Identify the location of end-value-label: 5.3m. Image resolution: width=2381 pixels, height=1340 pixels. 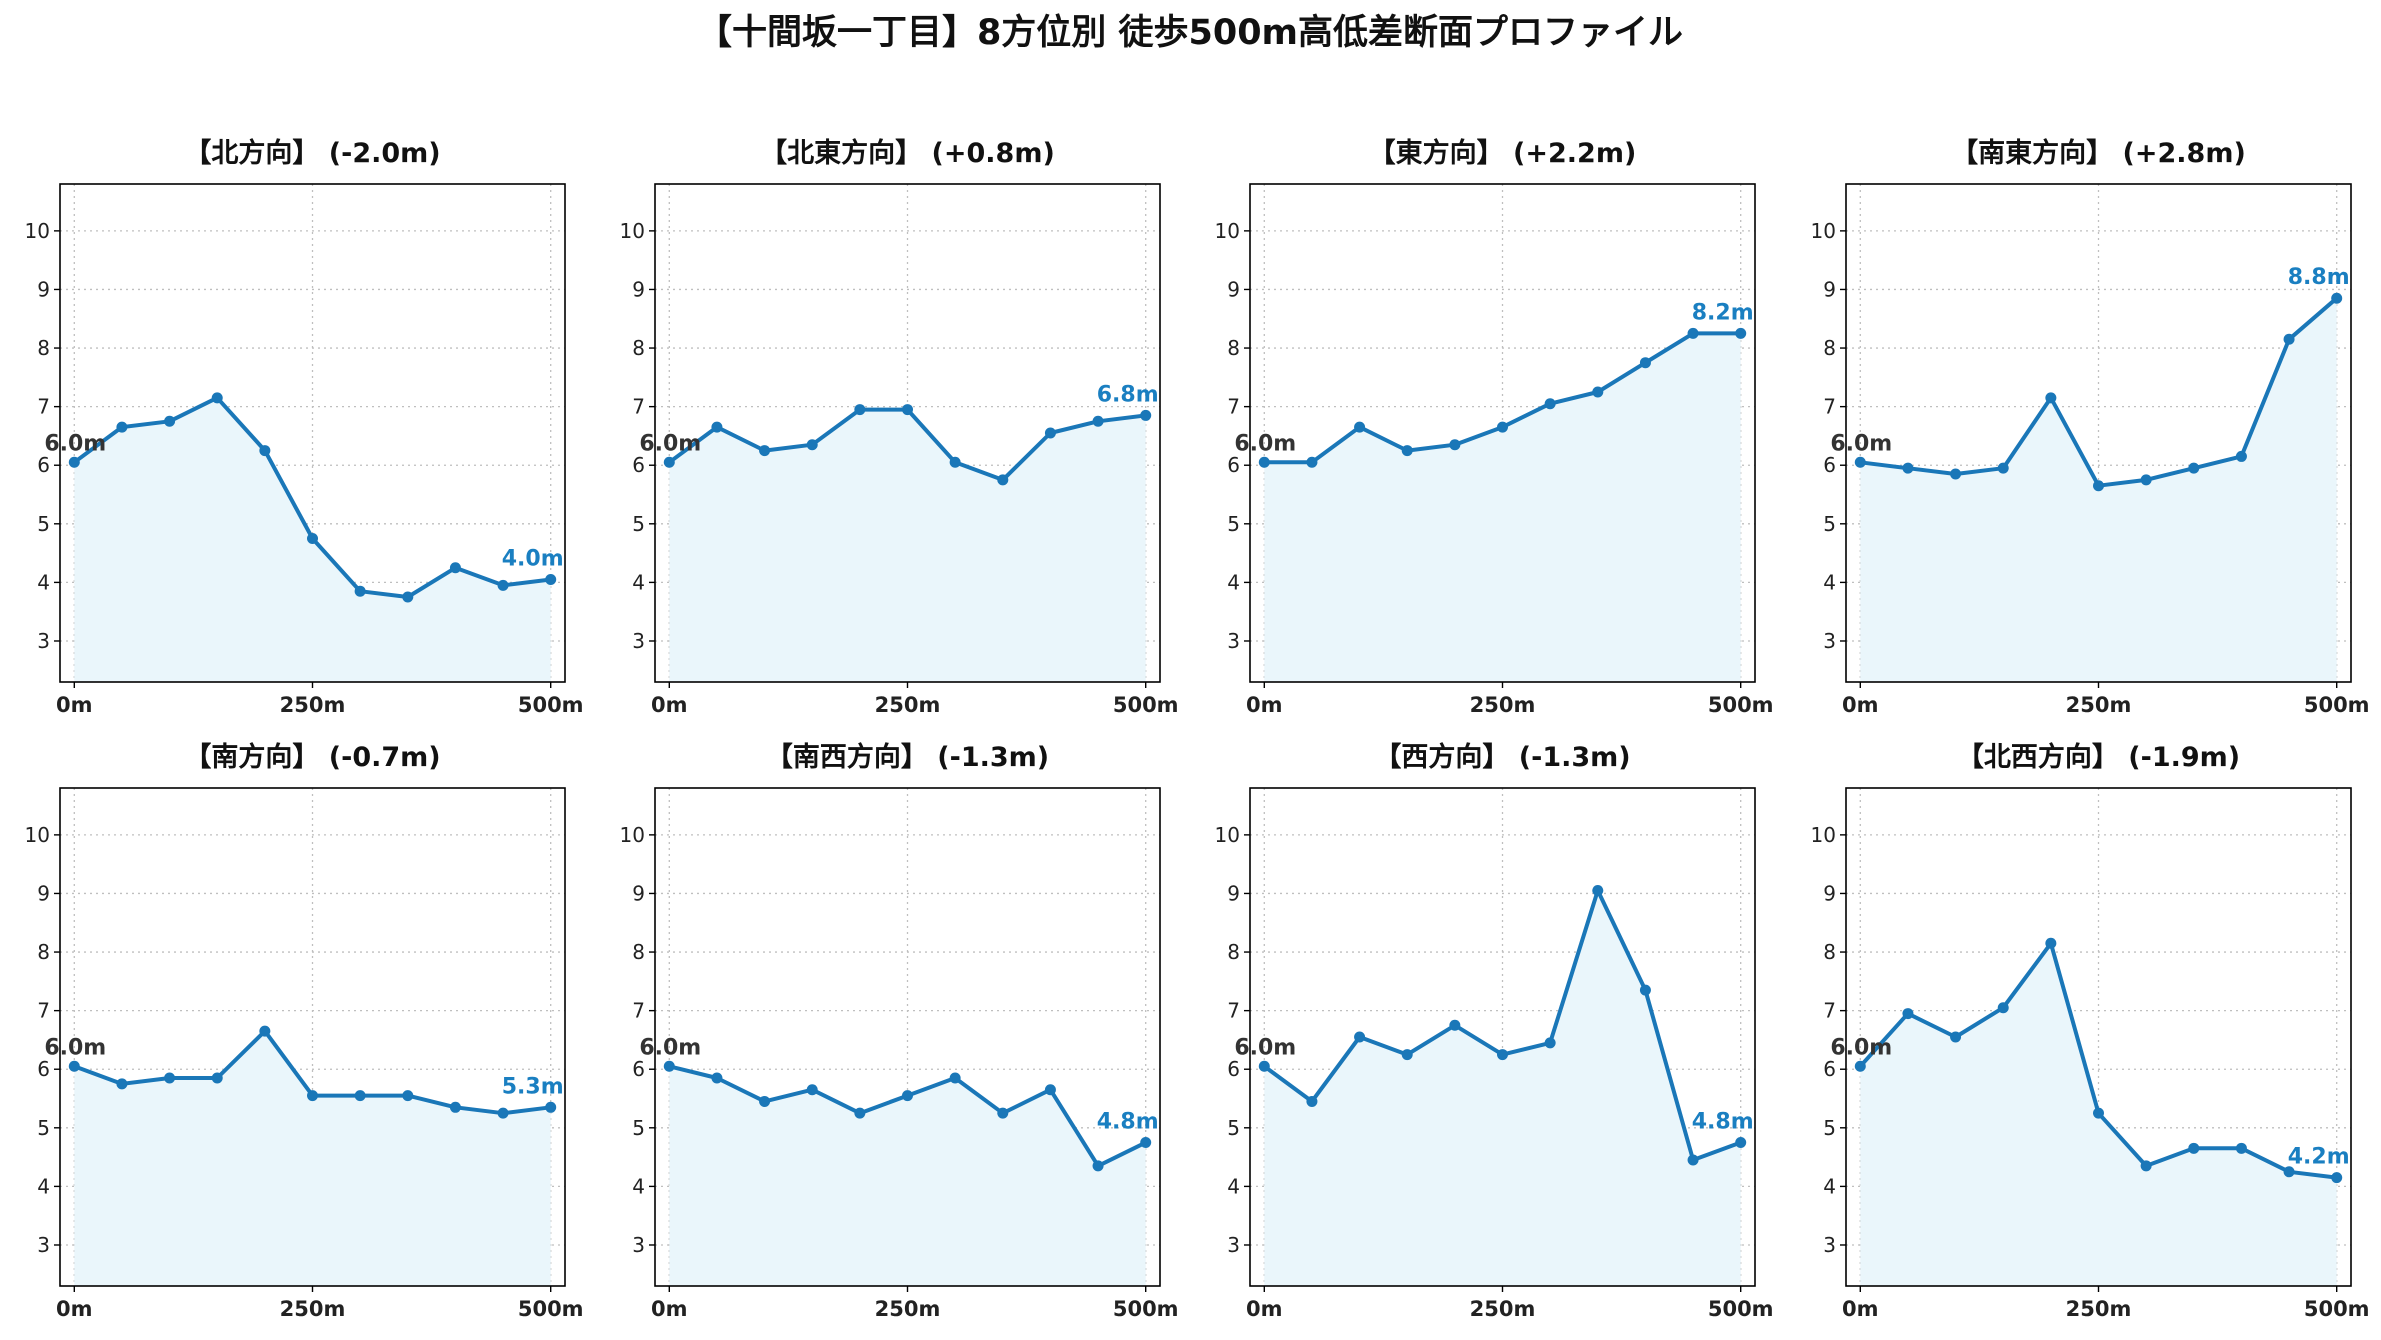
(533, 1086).